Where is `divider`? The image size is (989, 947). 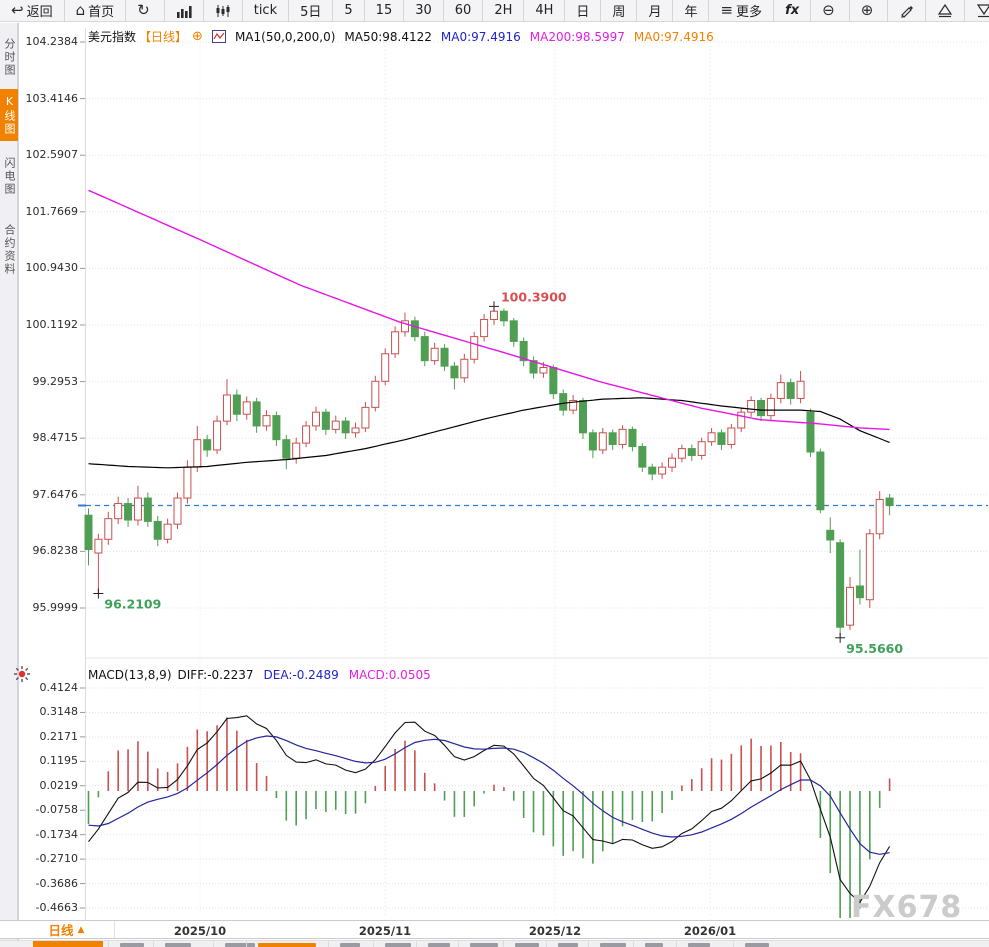 divider is located at coordinates (328, 944).